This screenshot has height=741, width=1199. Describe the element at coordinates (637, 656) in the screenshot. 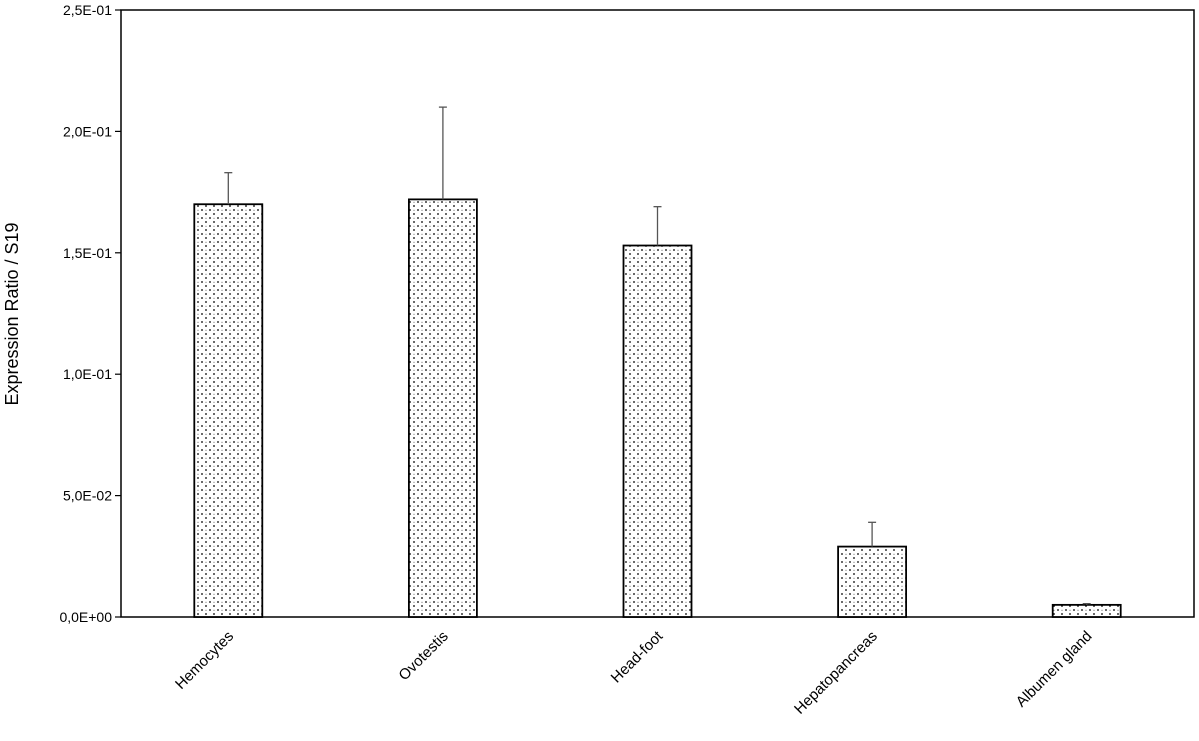

I see `x-category-label: Head-foot` at that location.